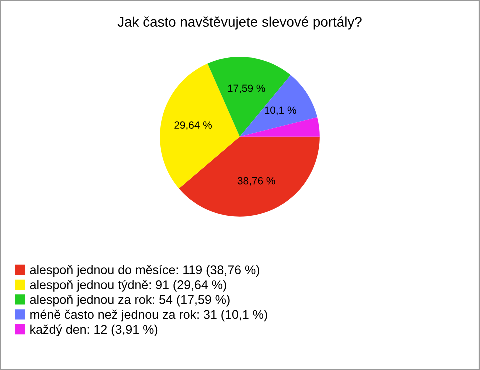 The width and height of the screenshot is (480, 370). Describe the element at coordinates (280, 111) in the screenshot. I see `data-label: 10,1 %` at that location.